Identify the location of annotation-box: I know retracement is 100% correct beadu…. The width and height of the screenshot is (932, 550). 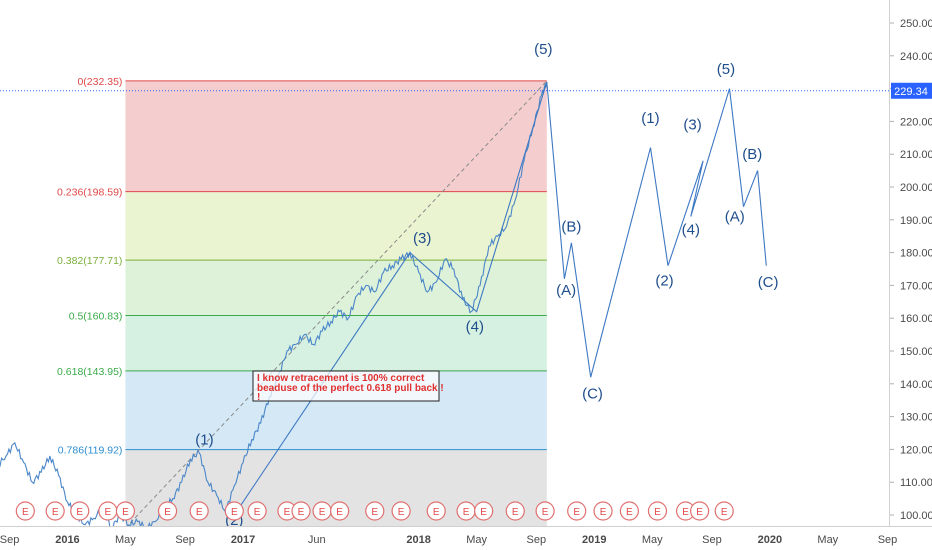
(348, 386).